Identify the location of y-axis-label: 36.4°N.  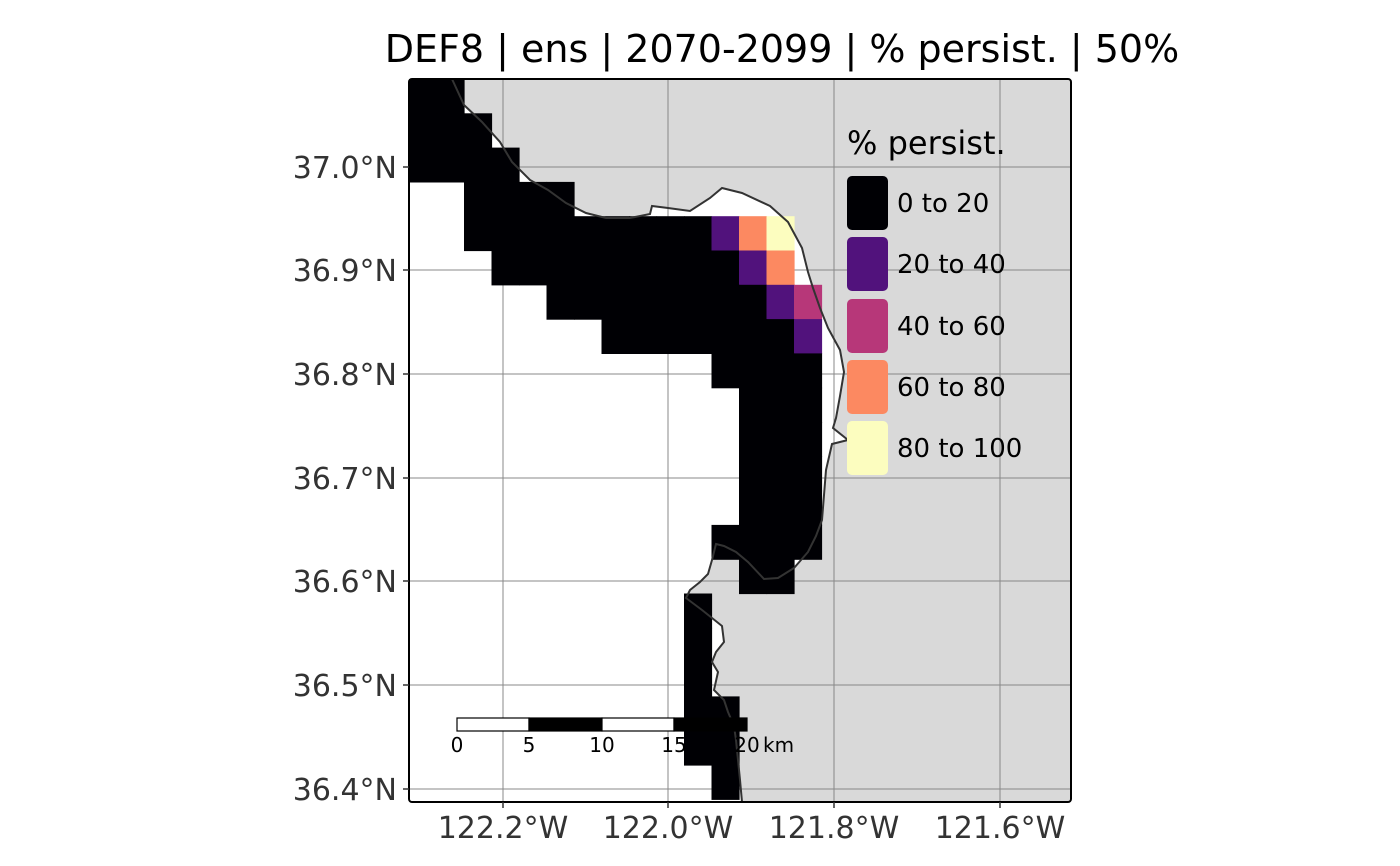
(345, 790).